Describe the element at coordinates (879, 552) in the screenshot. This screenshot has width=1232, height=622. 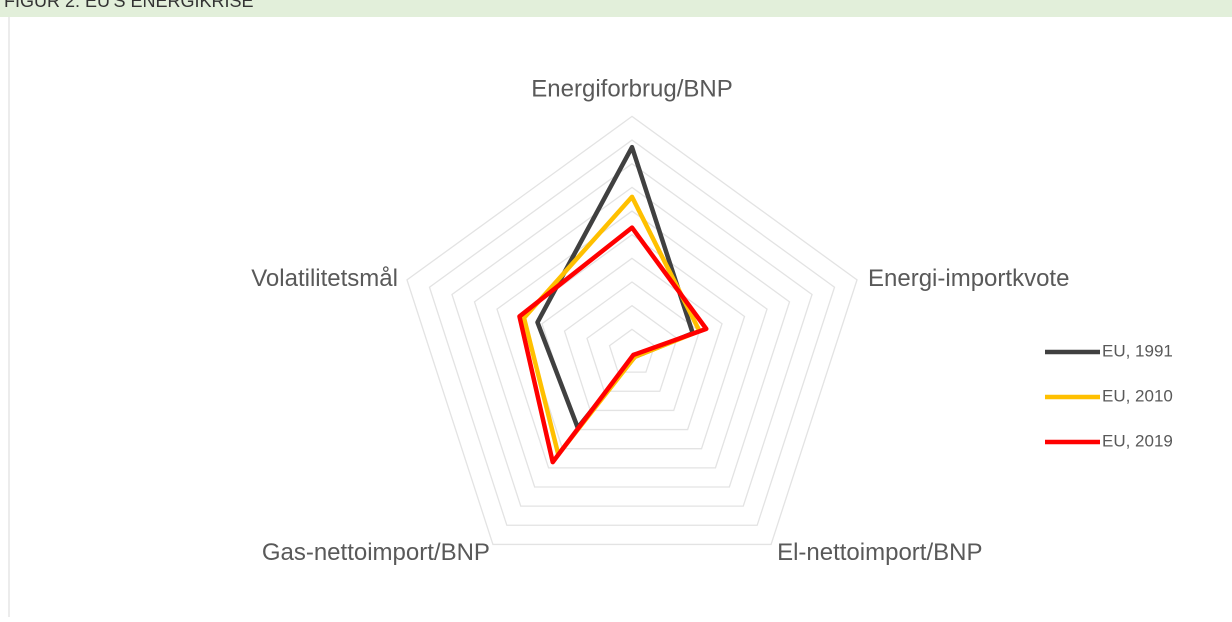
I see `axis-label: El-nettoimport/BNP` at that location.